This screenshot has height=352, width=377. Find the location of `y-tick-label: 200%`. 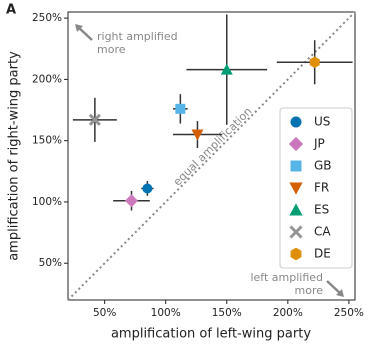

y-tick-label: 200% is located at coordinates (47, 79).